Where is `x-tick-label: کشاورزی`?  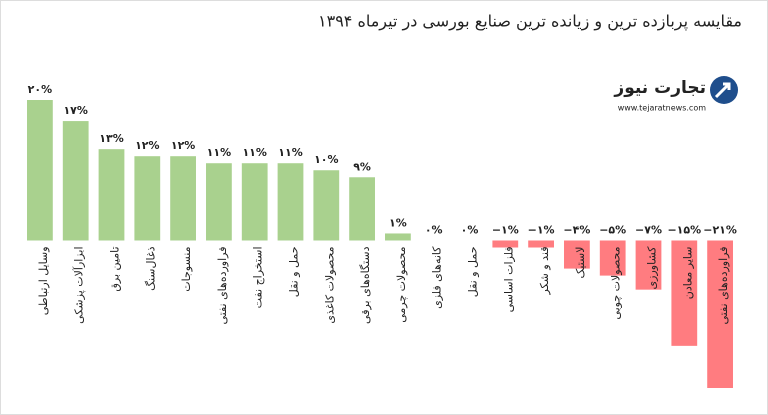
x-tick-label: کشاورزی is located at coordinates (652, 268).